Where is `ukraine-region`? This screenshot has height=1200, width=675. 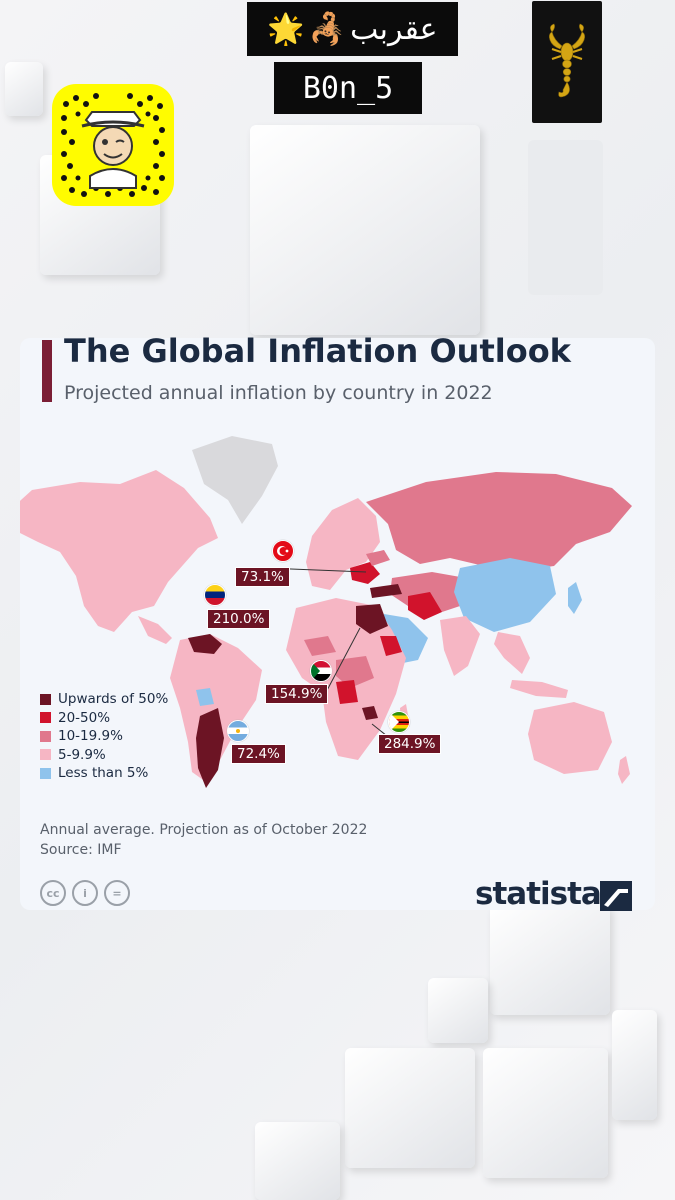 ukraine-region is located at coordinates (378, 558).